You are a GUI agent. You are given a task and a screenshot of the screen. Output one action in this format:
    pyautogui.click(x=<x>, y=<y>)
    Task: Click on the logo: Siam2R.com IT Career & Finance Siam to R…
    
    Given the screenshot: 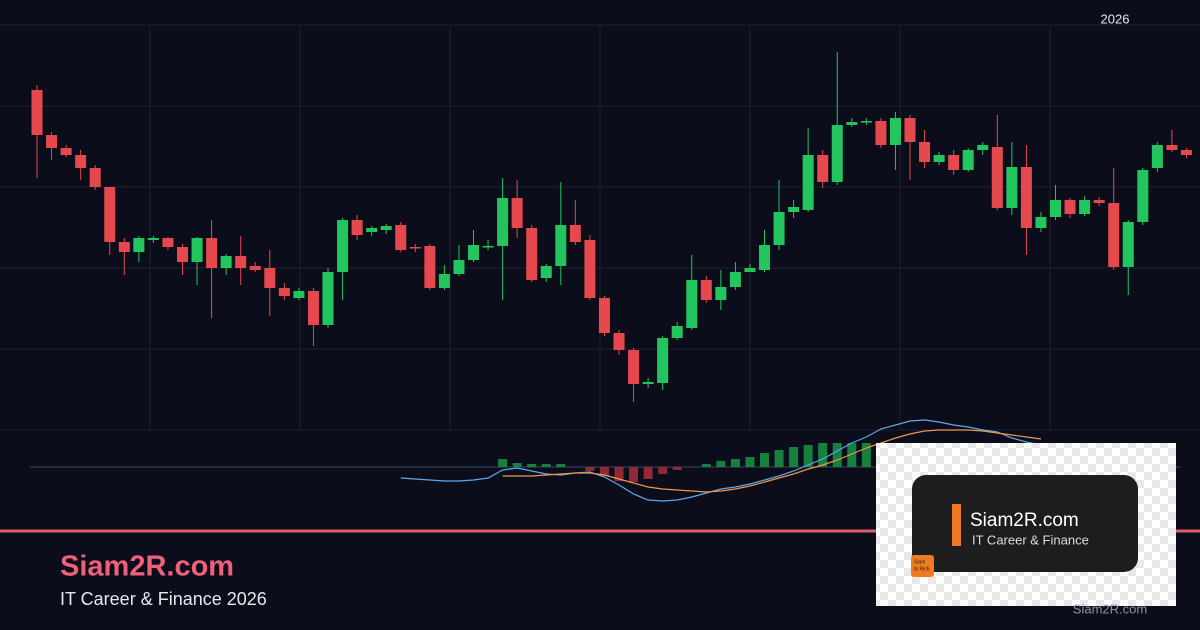 What is the action you would take?
    pyautogui.click(x=1026, y=524)
    